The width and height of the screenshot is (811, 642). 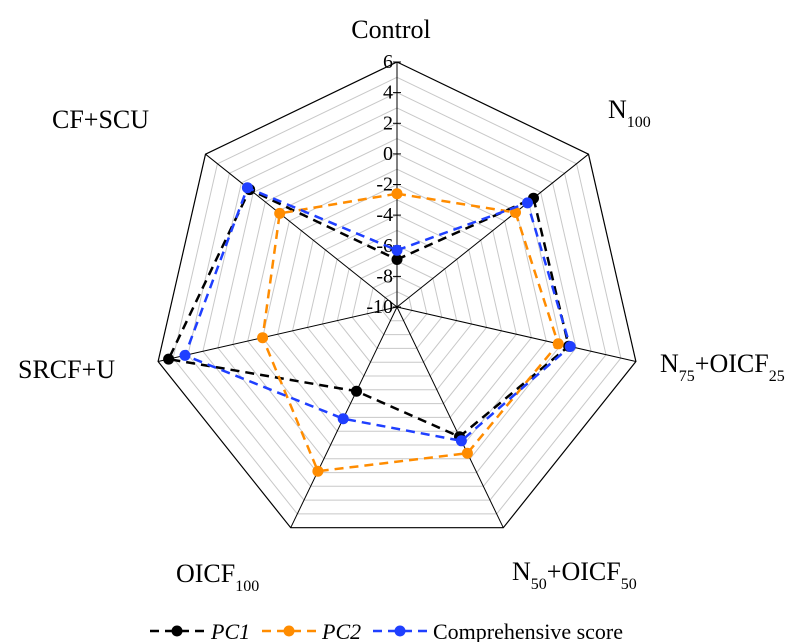 I want to click on legend: PC1 PC2 Comprehensive score, so click(x=386, y=630).